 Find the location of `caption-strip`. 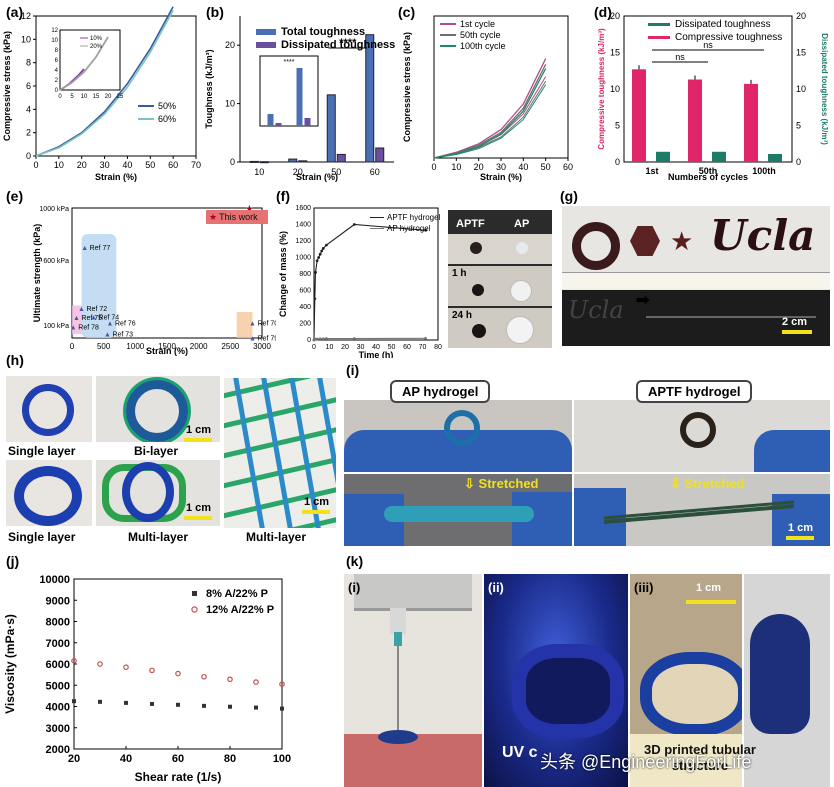

caption-strip is located at coordinates (686, 760).